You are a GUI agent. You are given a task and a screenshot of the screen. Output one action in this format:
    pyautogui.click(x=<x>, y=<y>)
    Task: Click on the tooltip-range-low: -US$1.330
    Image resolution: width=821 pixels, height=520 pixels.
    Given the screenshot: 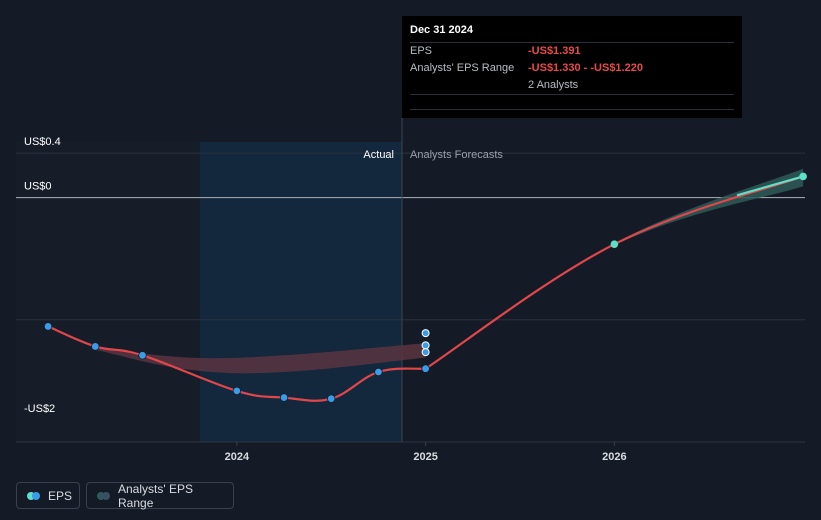 What is the action you would take?
    pyautogui.click(x=554, y=68)
    